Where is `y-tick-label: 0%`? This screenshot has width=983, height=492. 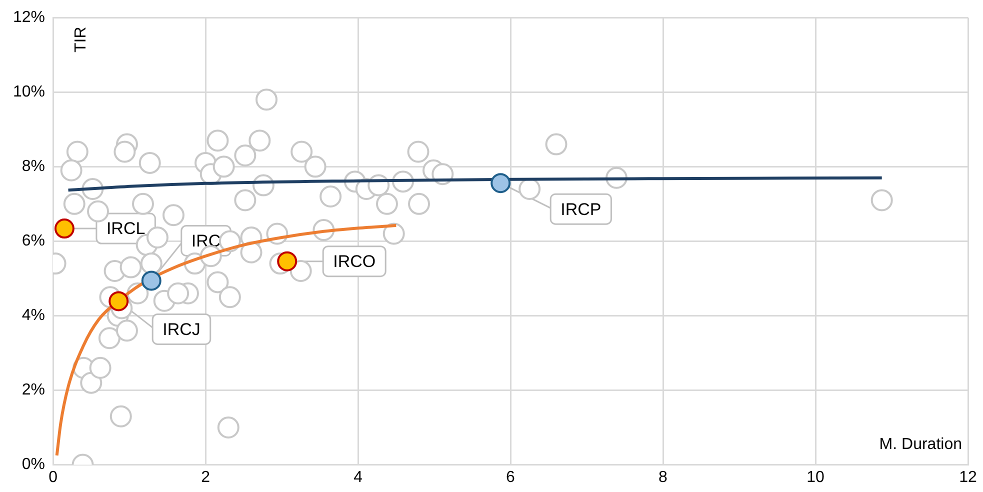
y-tick-label: 0% is located at coordinates (34, 465).